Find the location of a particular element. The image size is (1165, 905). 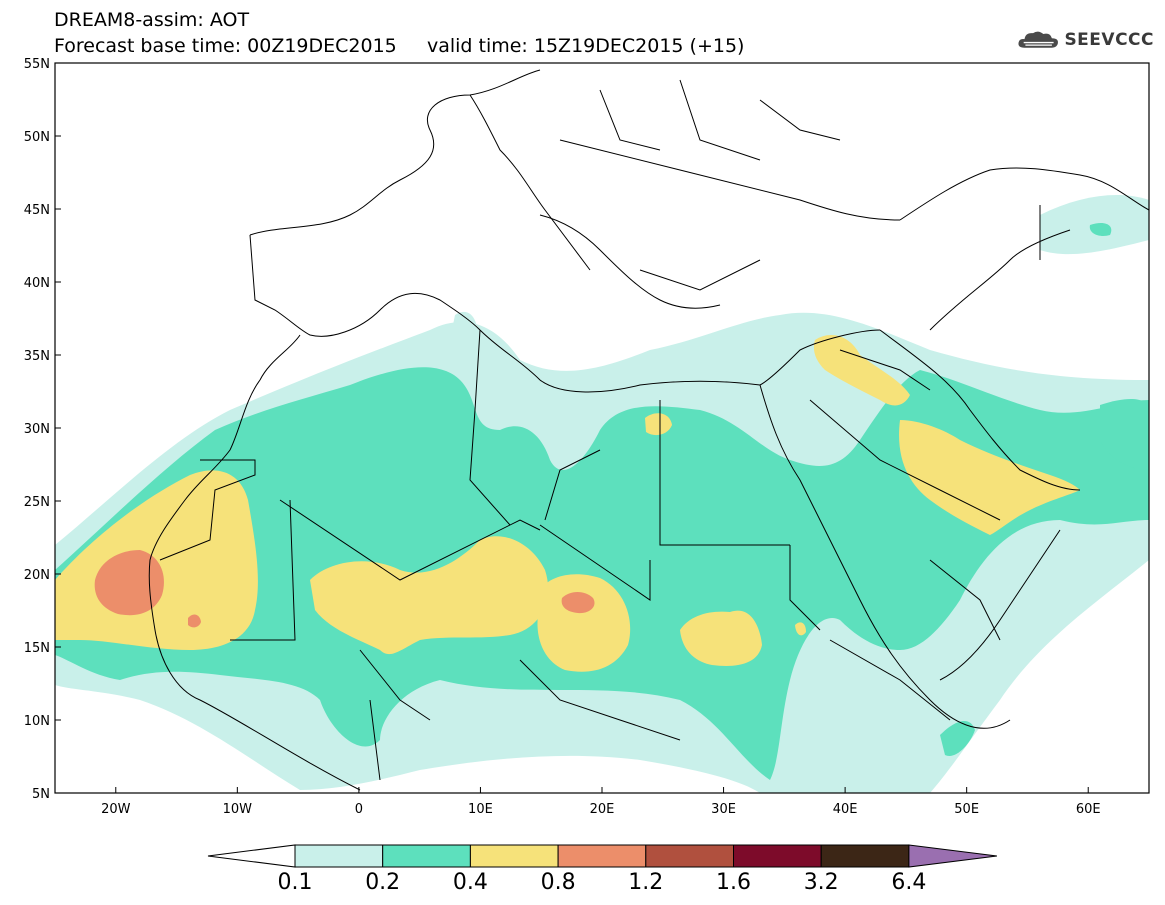

longitude-ticks: 20W 10W 0 10E 20E 30E 40E 50E 60E is located at coordinates (601, 802).